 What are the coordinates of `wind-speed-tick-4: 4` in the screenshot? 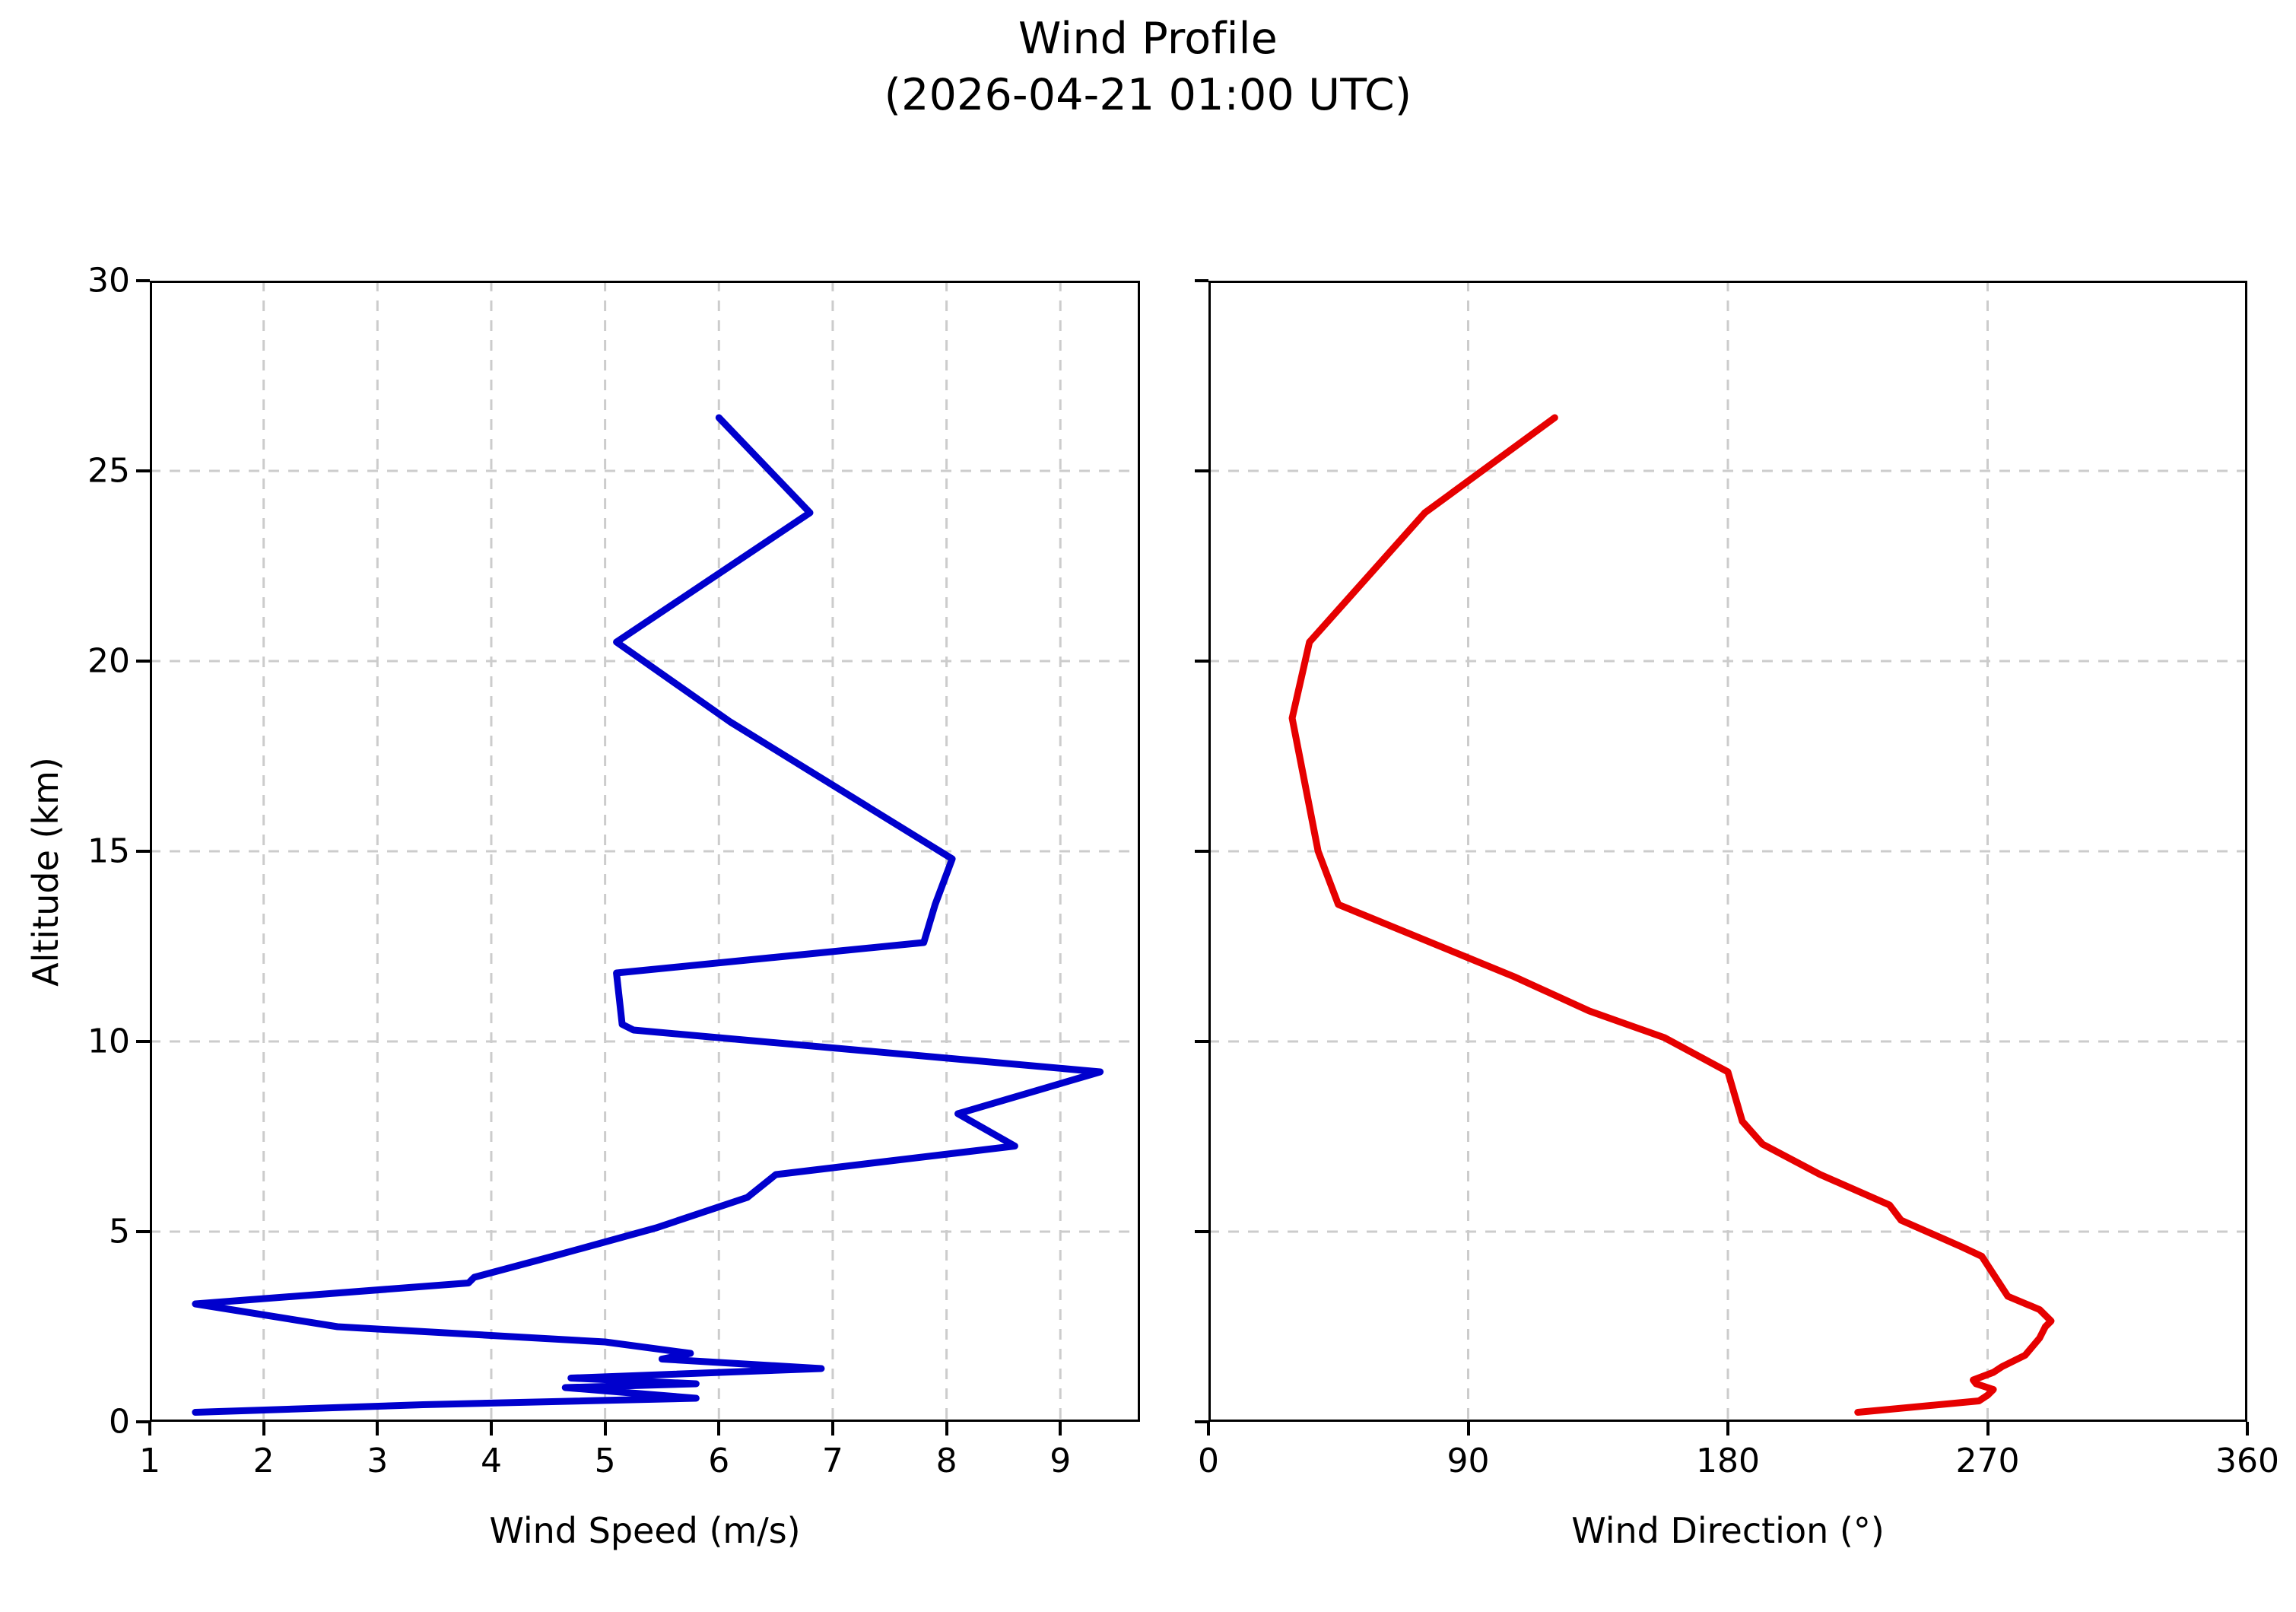 It's located at (491, 1461).